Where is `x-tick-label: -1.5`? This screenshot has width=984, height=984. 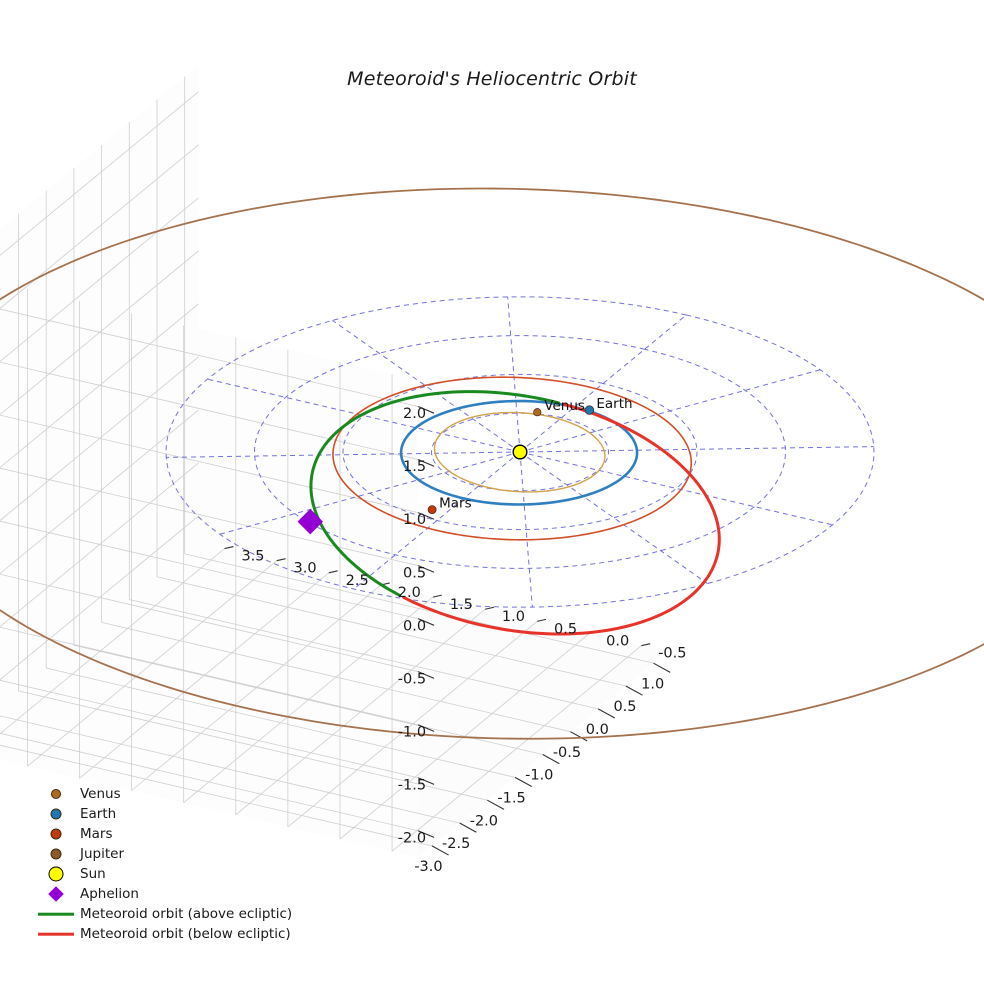
x-tick-label: -1.5 is located at coordinates (511, 799).